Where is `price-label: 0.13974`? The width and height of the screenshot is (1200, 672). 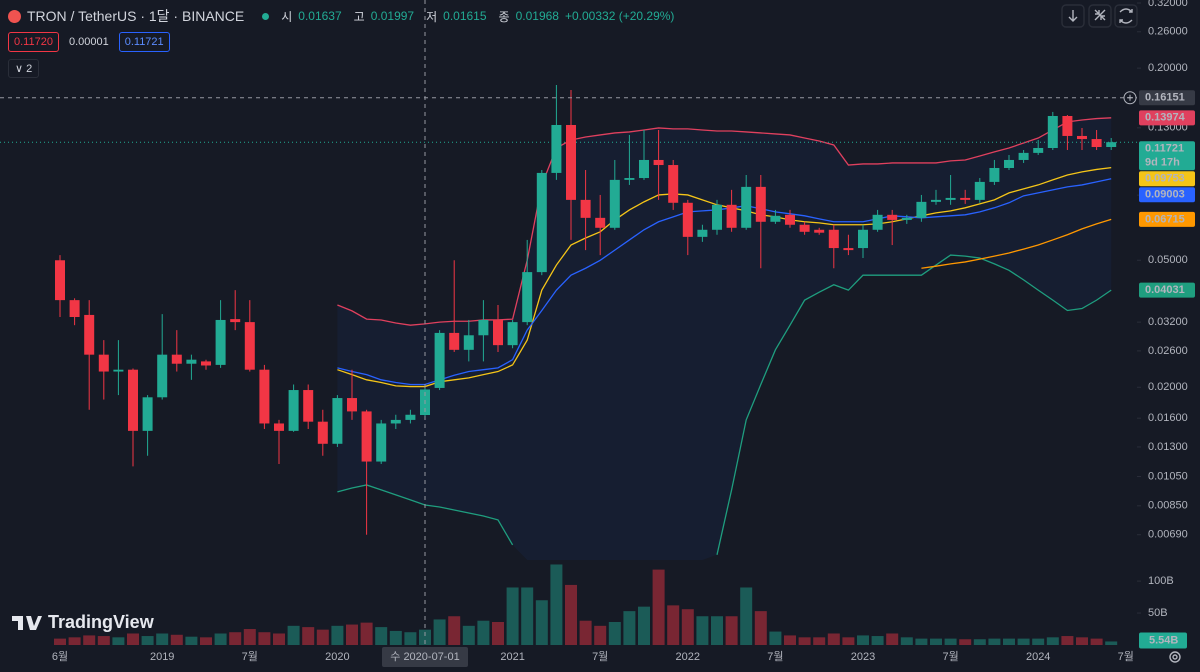 price-label: 0.13974 is located at coordinates (1165, 118).